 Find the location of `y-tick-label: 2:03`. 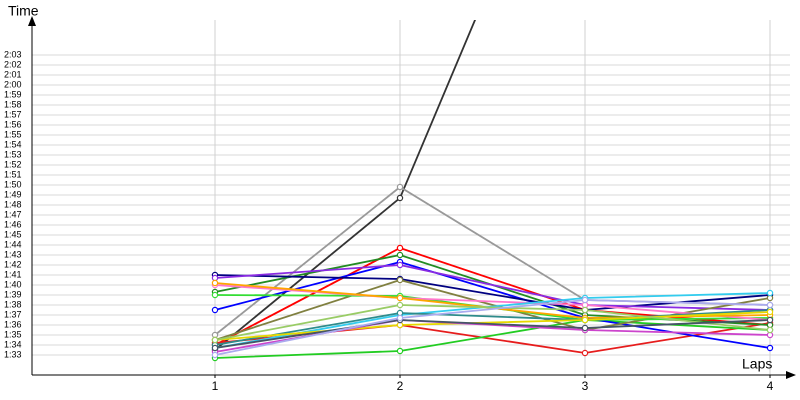

y-tick-label: 2:03 is located at coordinates (13, 54).